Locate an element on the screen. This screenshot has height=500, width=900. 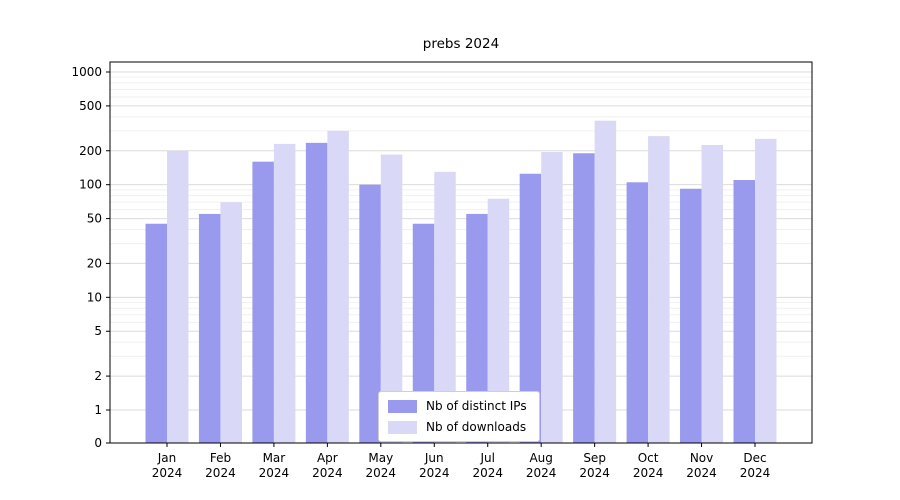
x-tick-label-month: Jul is located at coordinates (486, 458).